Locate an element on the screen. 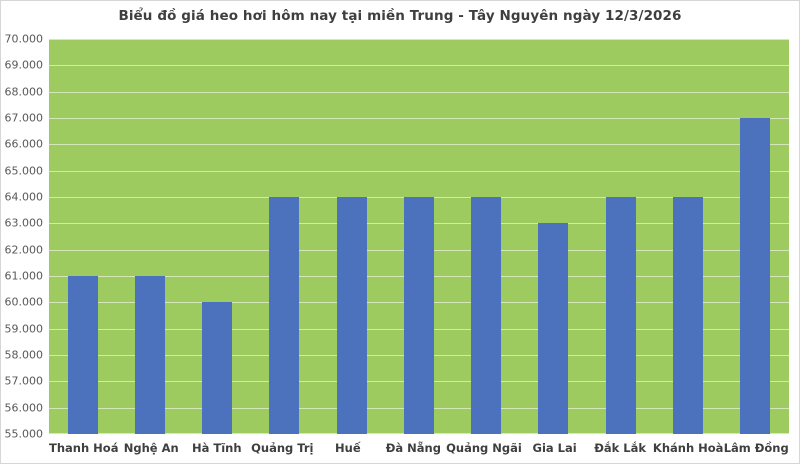  bar-Quảng Ngãi is located at coordinates (486, 315).